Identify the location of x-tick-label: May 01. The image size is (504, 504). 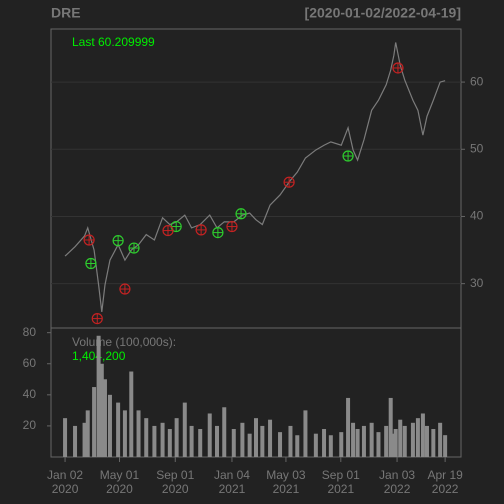
(120, 475).